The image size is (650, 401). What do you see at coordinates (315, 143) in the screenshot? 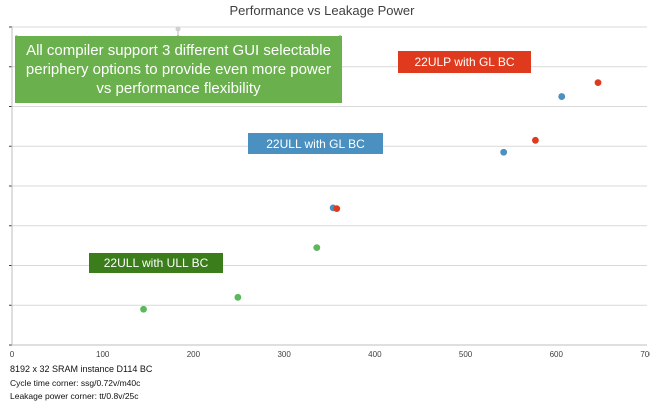
I see `label-22ull-gl-bc: 22ULL with GL BC` at bounding box center [315, 143].